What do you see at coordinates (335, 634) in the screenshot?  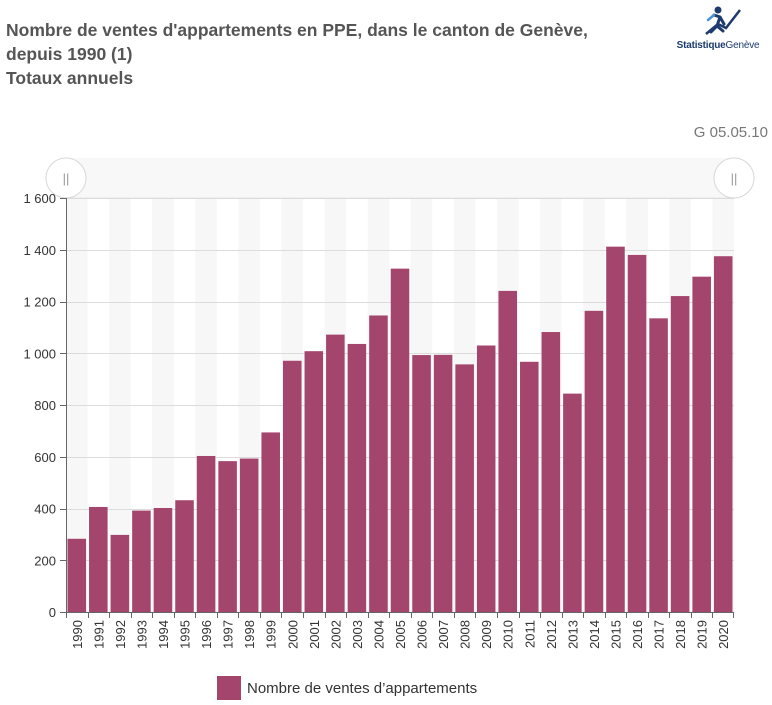 I see `x-tick-label: 2002` at bounding box center [335, 634].